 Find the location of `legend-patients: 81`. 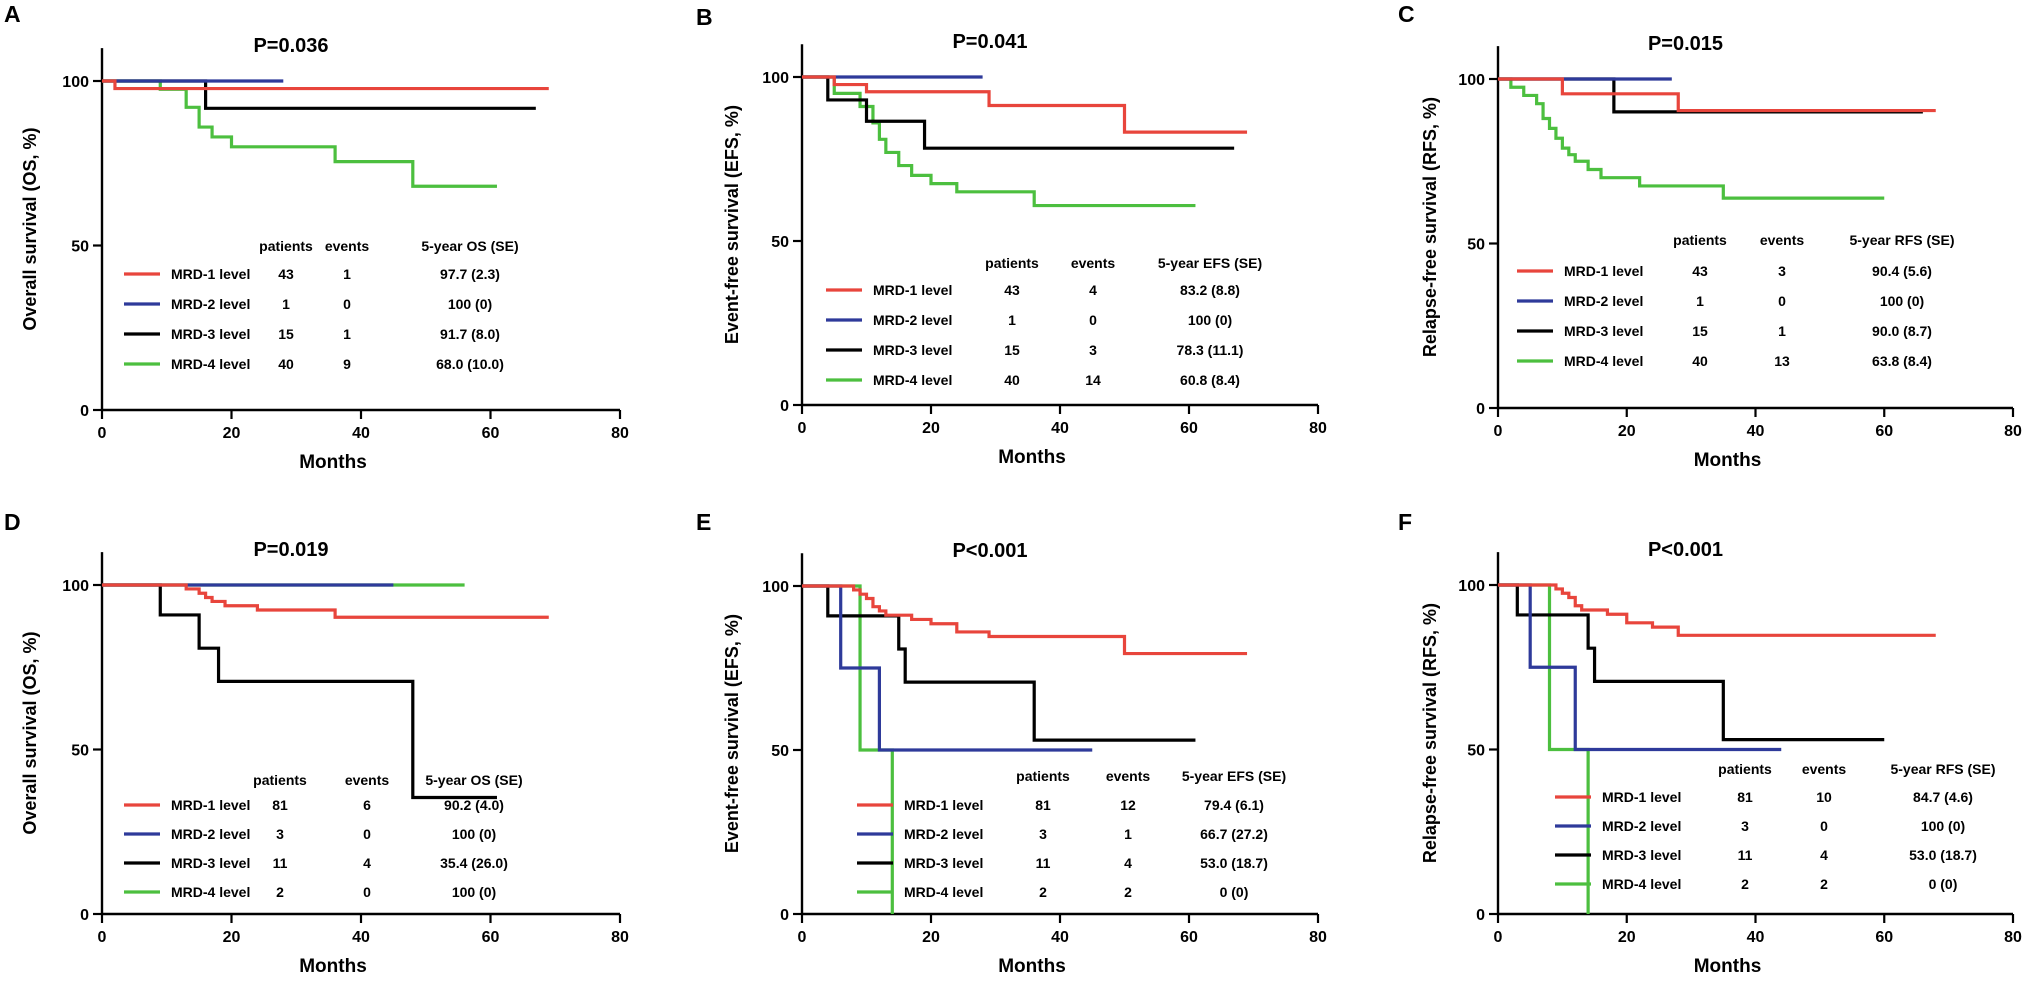

legend-patients: 81 is located at coordinates (280, 805).